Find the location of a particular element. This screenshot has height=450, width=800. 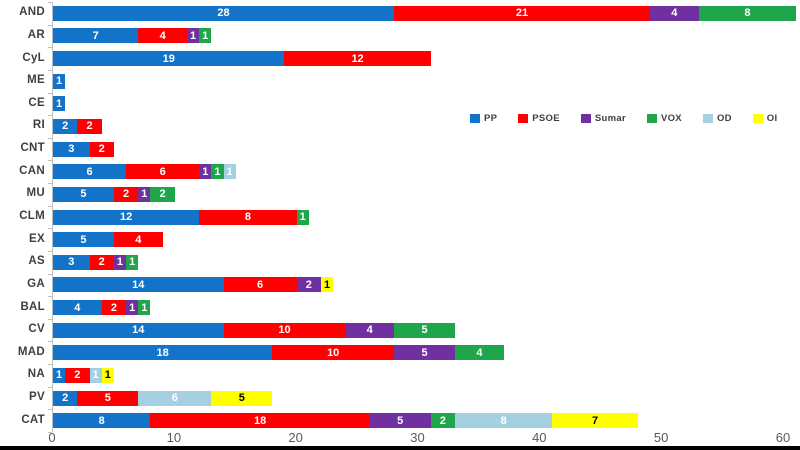

category-label: MU is located at coordinates (35, 193).